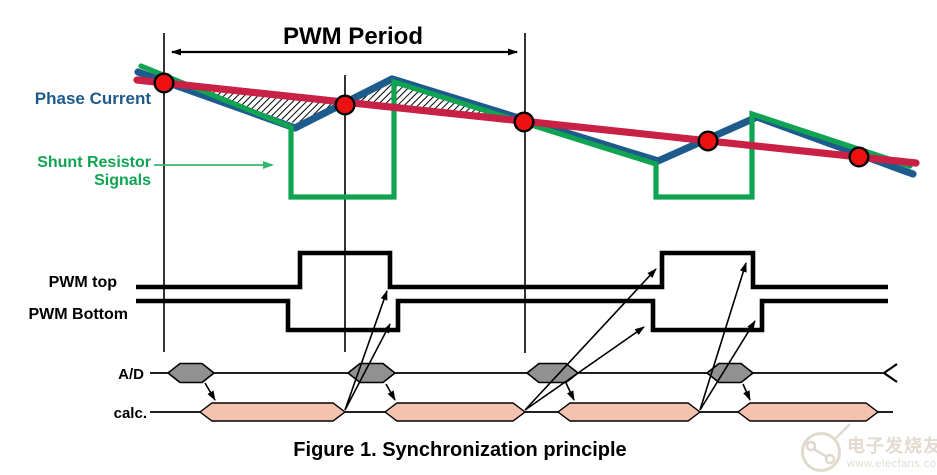 The height and width of the screenshot is (475, 937). Describe the element at coordinates (210, 391) in the screenshot. I see `arrow-adc1-to-calc1` at that location.